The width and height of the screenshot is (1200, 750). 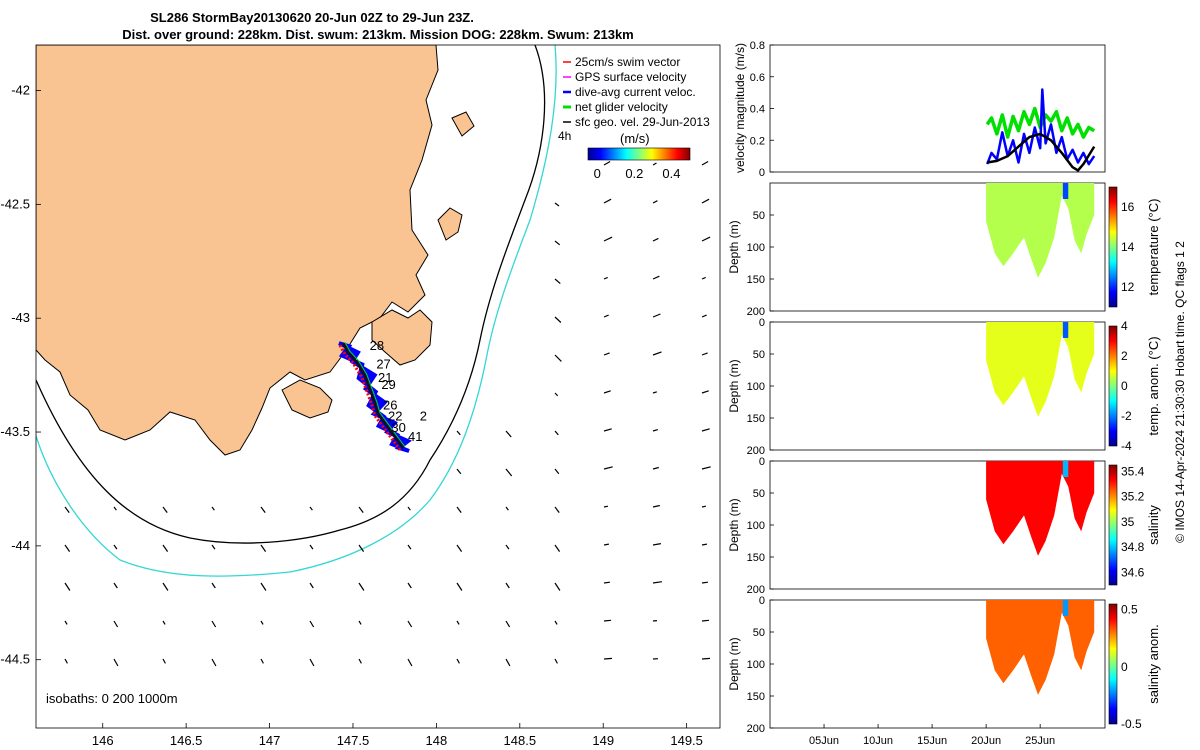 I want to click on net-glider-velocity, so click(x=375, y=395).